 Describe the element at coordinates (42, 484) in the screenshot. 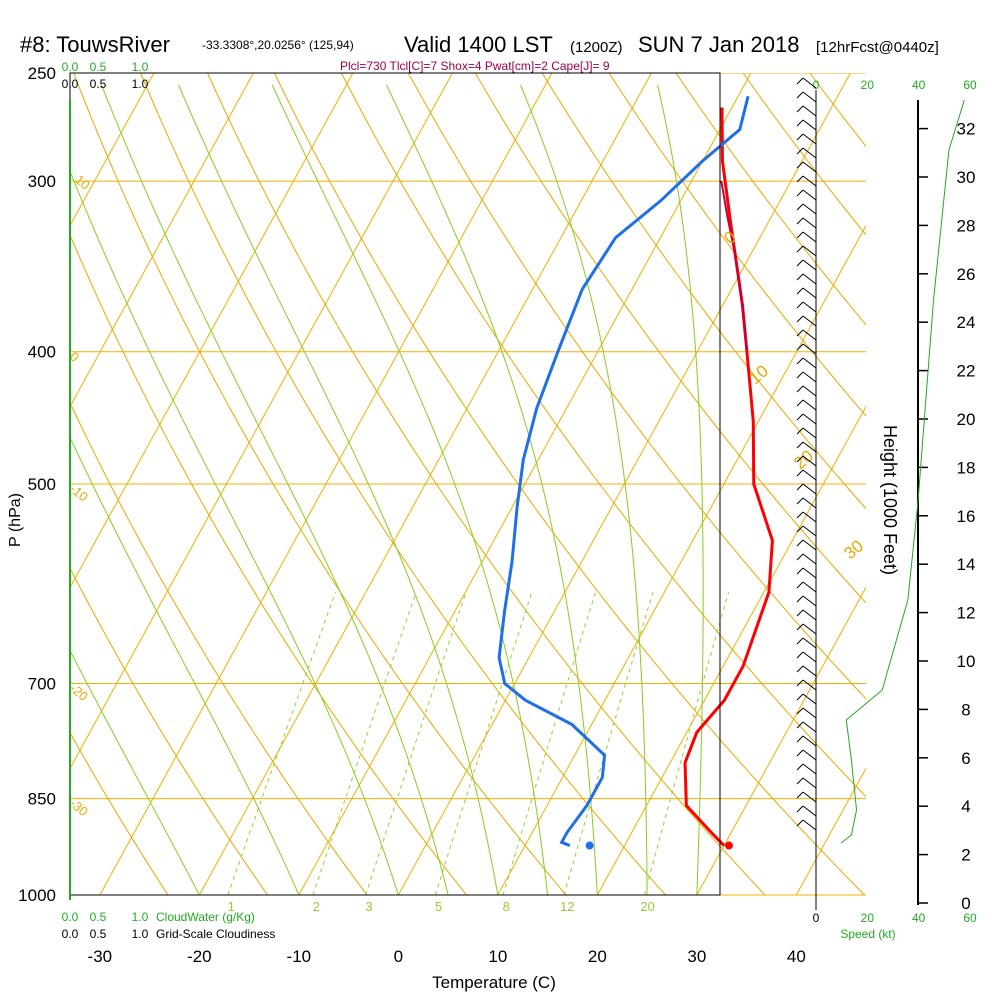

I see `pressure-tick-label: 500` at that location.